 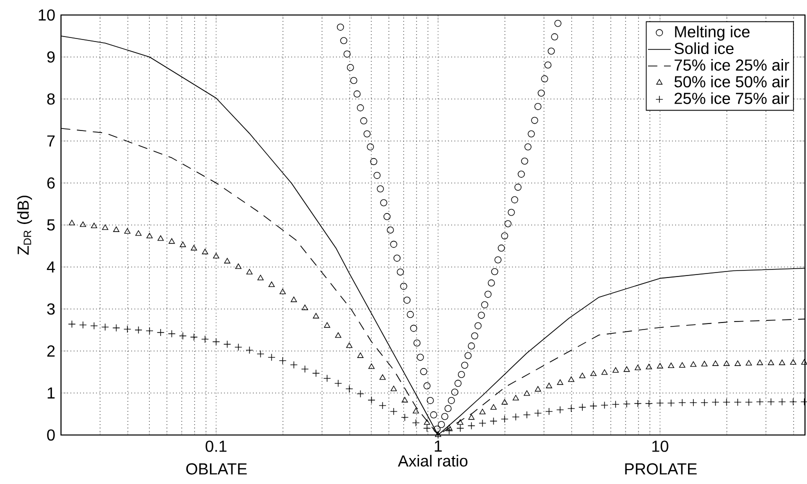 What do you see at coordinates (216, 469) in the screenshot?
I see `text: OBLATE` at bounding box center [216, 469].